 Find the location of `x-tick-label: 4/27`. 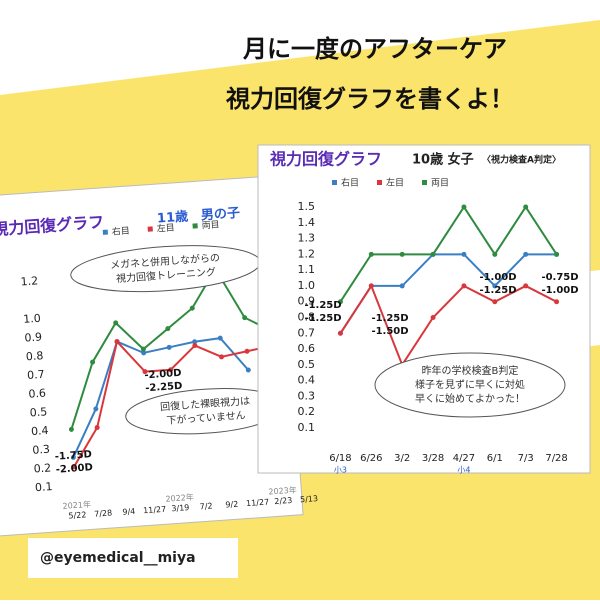

x-tick-label: 4/27 is located at coordinates (464, 458).